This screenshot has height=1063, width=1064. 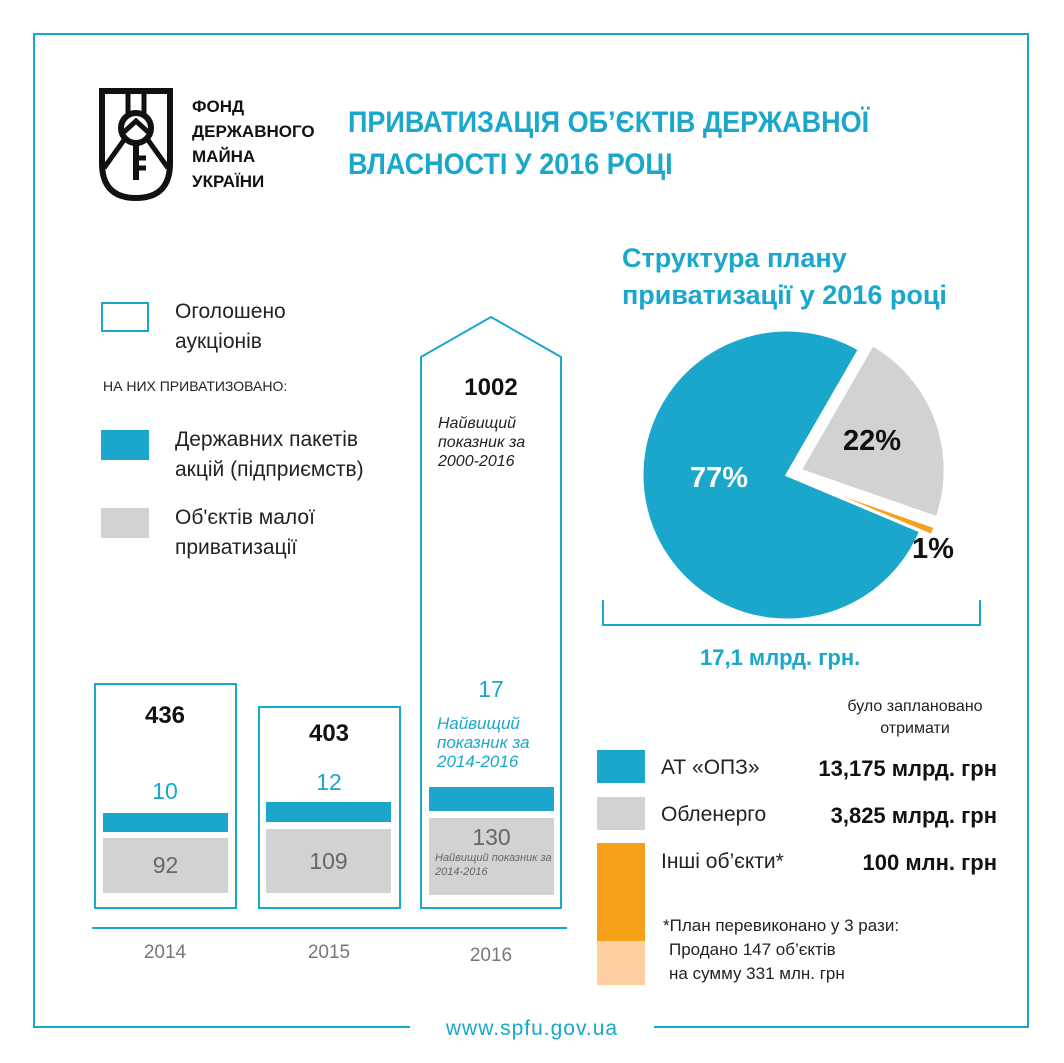 I want to click on footnote-line: на сумму 331 млн. грн, so click(x=757, y=973).